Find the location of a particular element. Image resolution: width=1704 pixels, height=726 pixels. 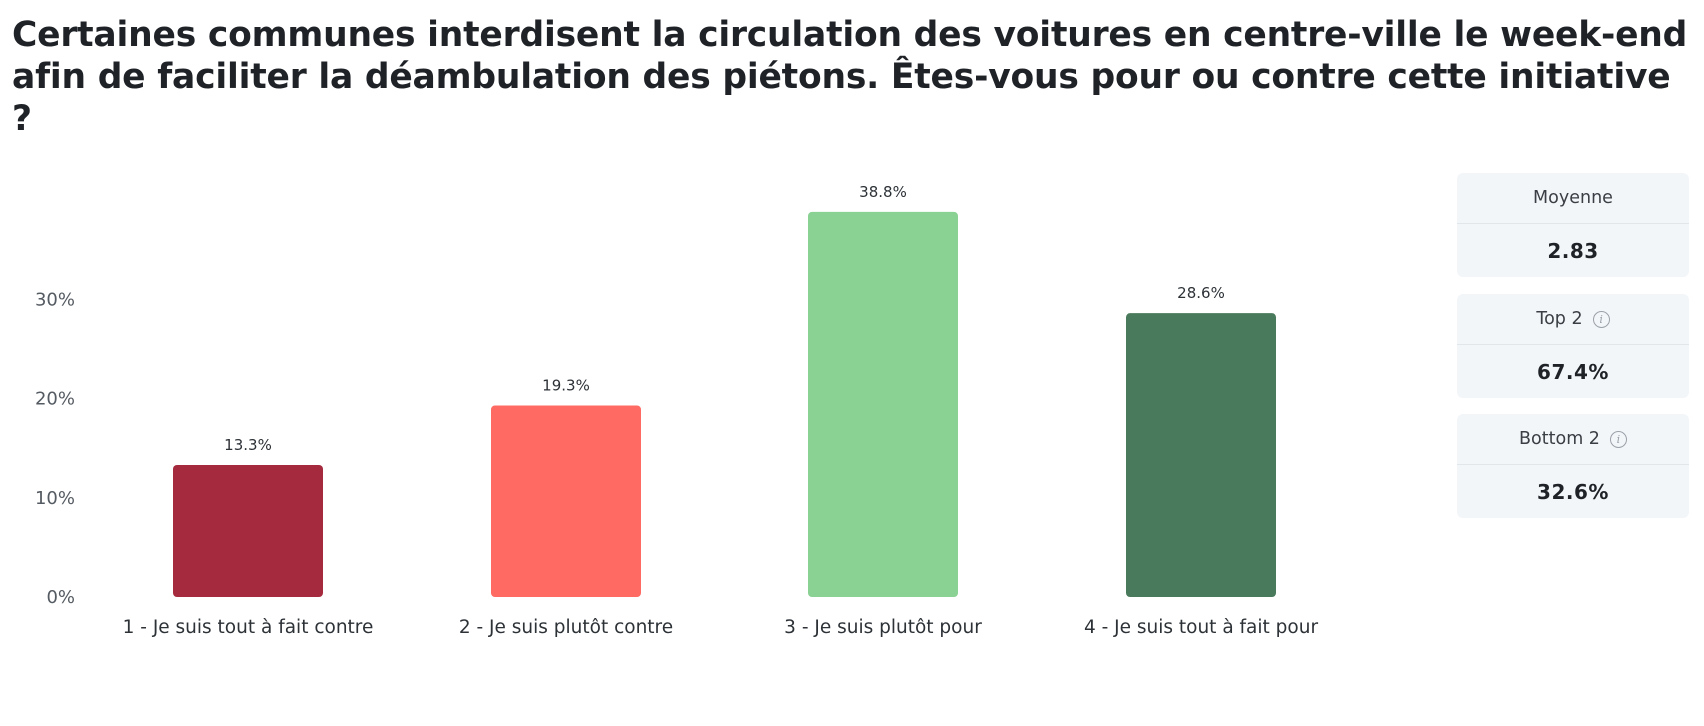

data-label: 38.8% is located at coordinates (883, 192).